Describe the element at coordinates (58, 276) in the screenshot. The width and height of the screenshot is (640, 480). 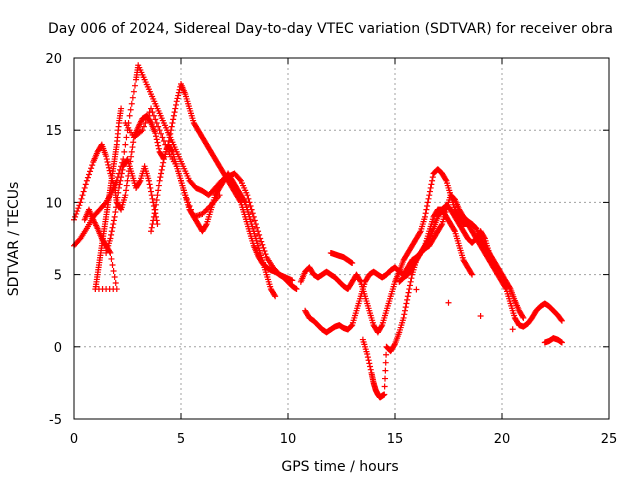
I see `y-tick-label: 5` at that location.